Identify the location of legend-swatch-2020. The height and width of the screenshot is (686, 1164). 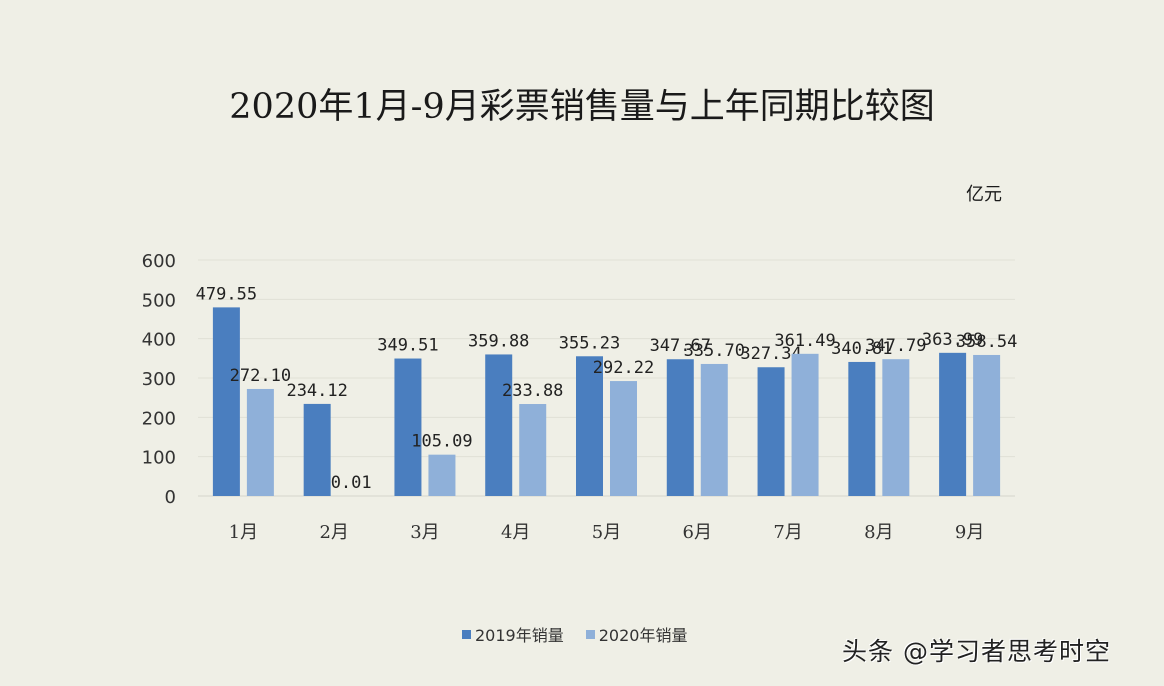
(590, 634).